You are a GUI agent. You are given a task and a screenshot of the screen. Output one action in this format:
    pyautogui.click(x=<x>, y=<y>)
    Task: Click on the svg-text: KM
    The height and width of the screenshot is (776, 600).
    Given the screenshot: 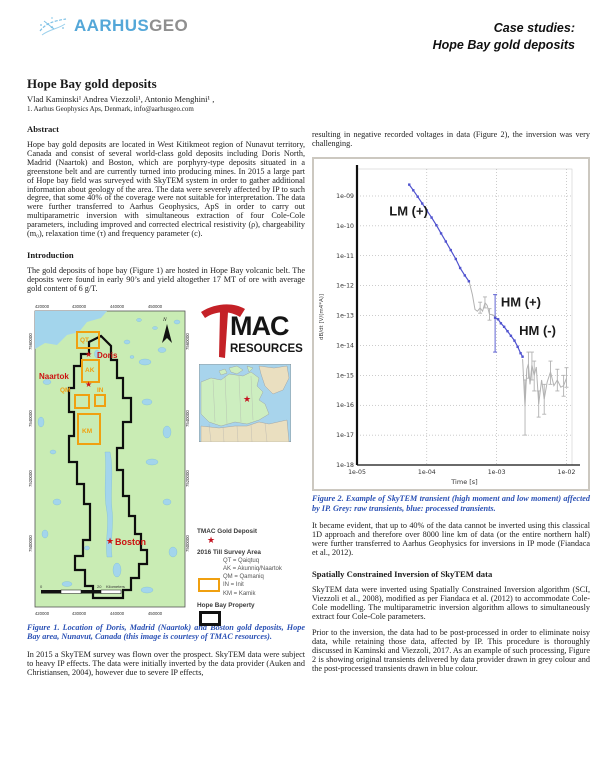 What is the action you would take?
    pyautogui.click(x=87, y=431)
    